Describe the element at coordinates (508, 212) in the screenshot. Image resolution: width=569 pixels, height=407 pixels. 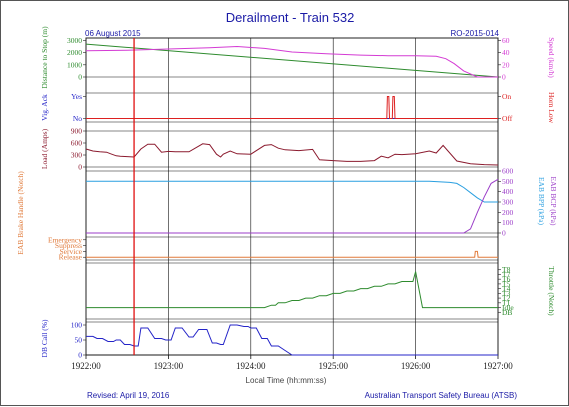
I see `y-right-tick-label: 200` at that location.